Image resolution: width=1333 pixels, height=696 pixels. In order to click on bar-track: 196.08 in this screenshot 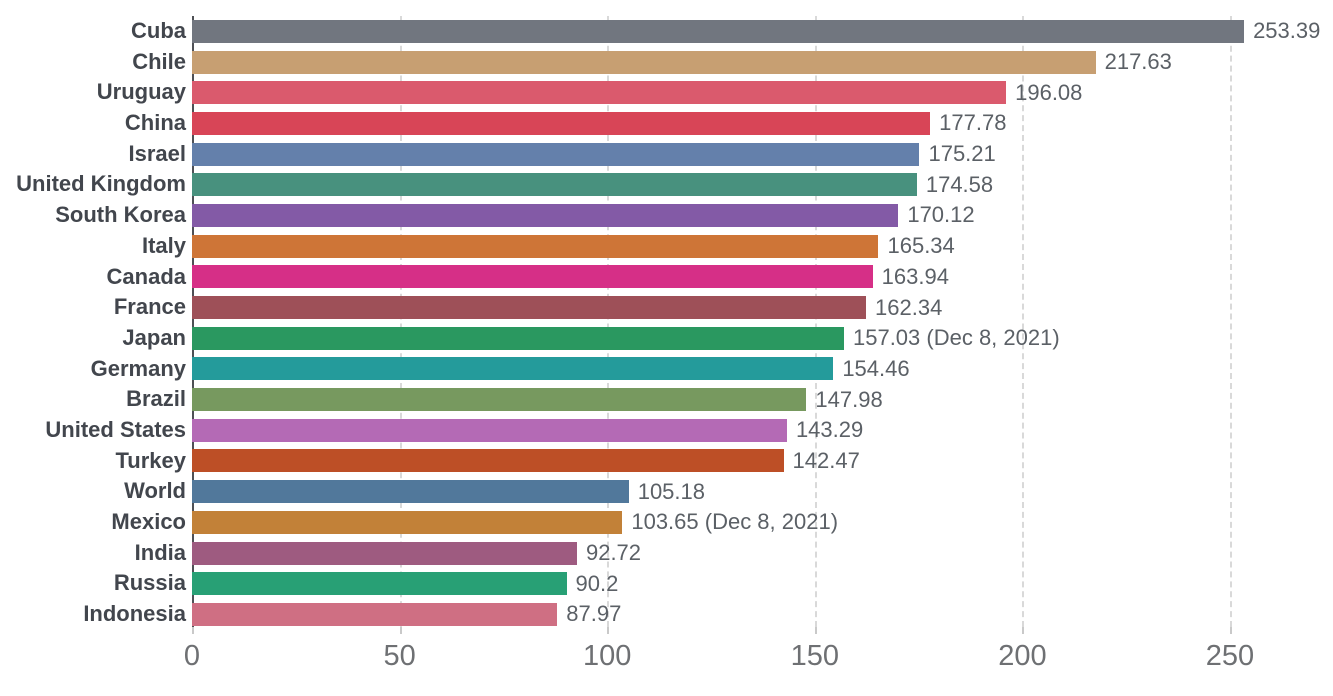, I will do `click(762, 92)`.